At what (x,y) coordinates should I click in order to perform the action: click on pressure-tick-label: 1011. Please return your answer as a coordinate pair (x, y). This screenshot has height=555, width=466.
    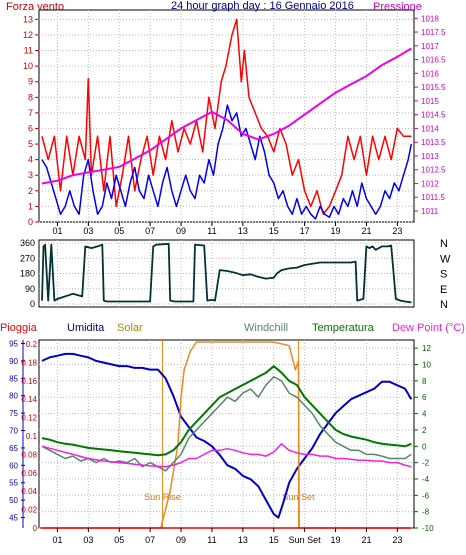
    Looking at the image, I should click on (430, 211).